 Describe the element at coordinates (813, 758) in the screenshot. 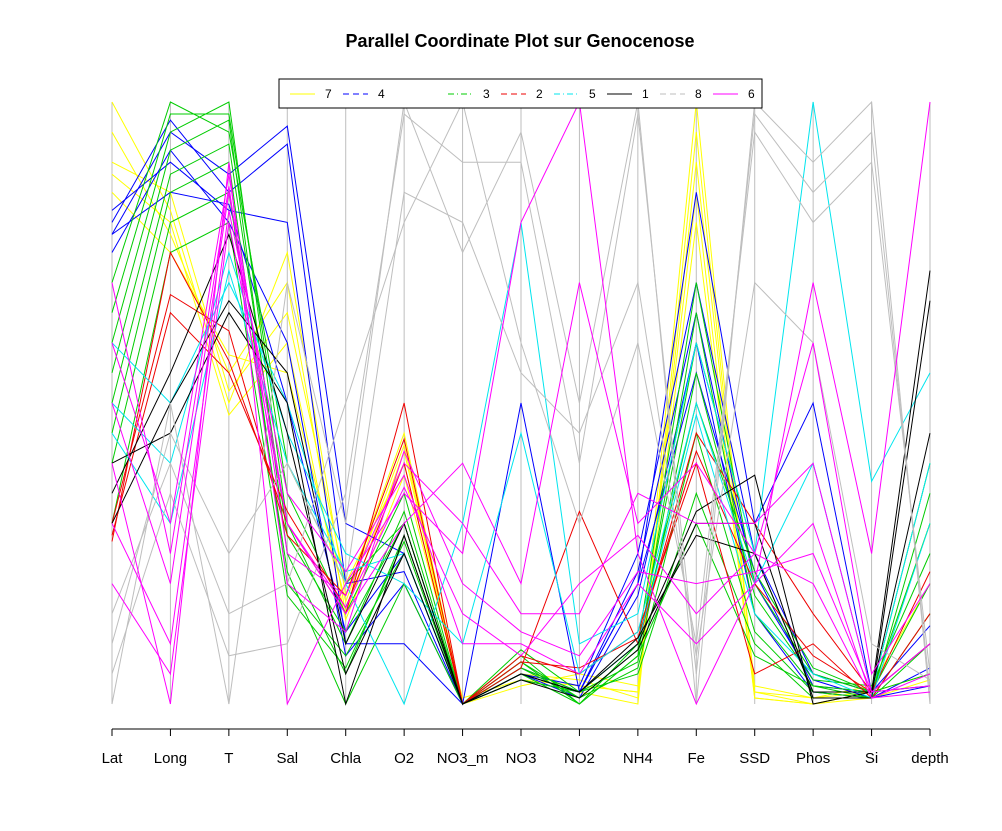

I see `x-tick-label-Phos: Phos` at that location.